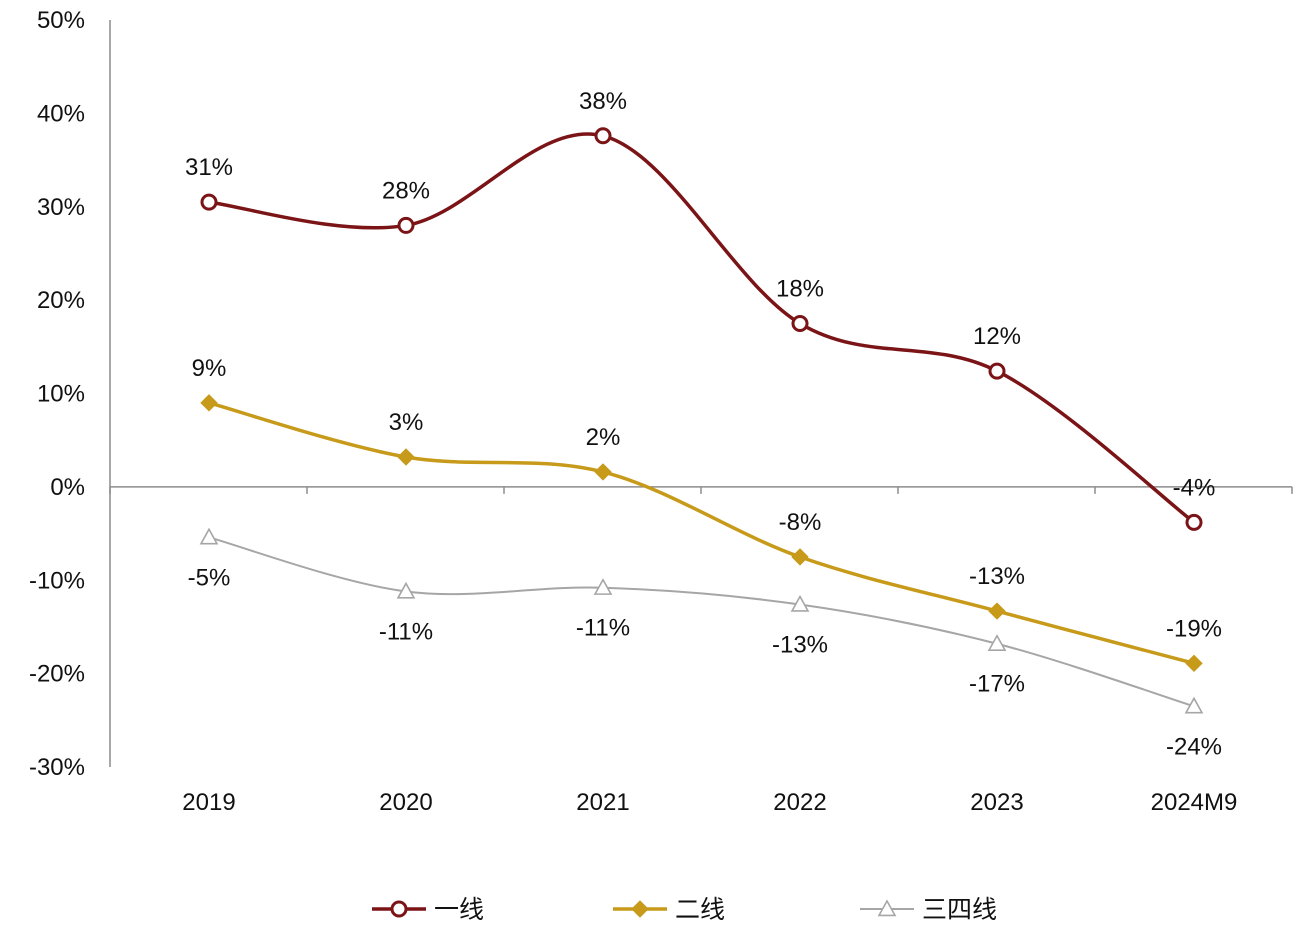 This screenshot has height=939, width=1299. What do you see at coordinates (209, 577) in the screenshot?
I see `data-label-tier3-4: -5%` at bounding box center [209, 577].